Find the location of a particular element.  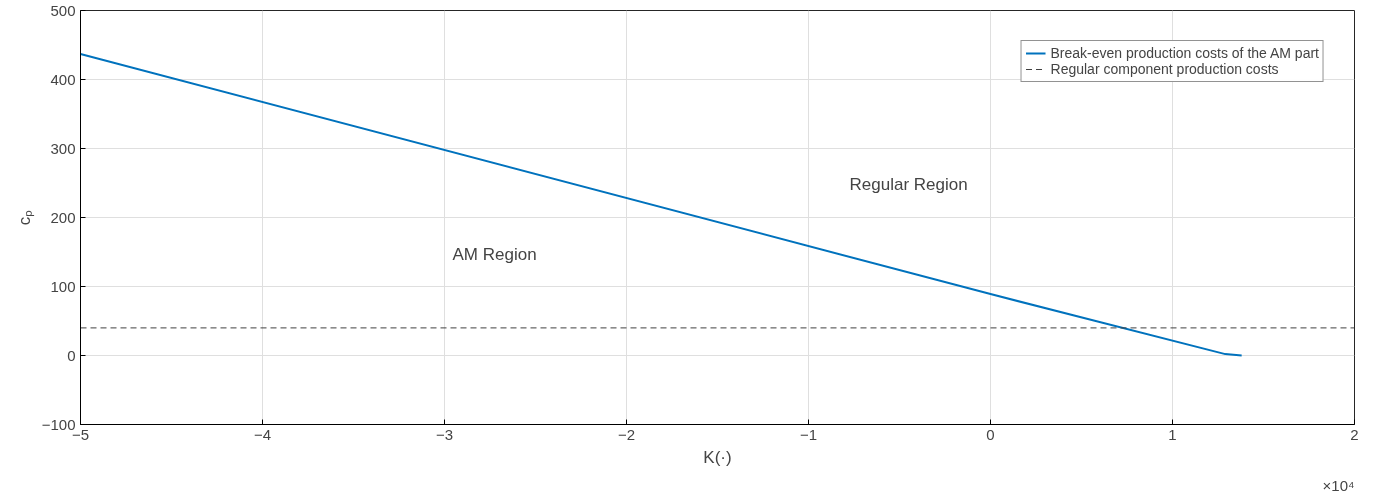

x-tick-label: −2 is located at coordinates (626, 434).